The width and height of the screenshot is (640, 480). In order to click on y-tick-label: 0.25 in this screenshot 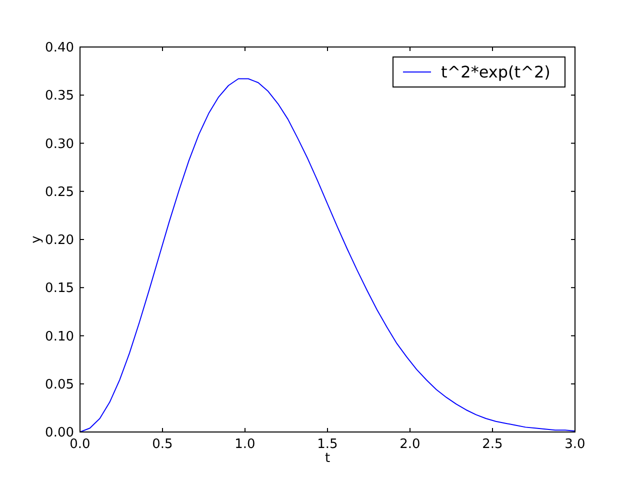, I will do `click(59, 192)`.